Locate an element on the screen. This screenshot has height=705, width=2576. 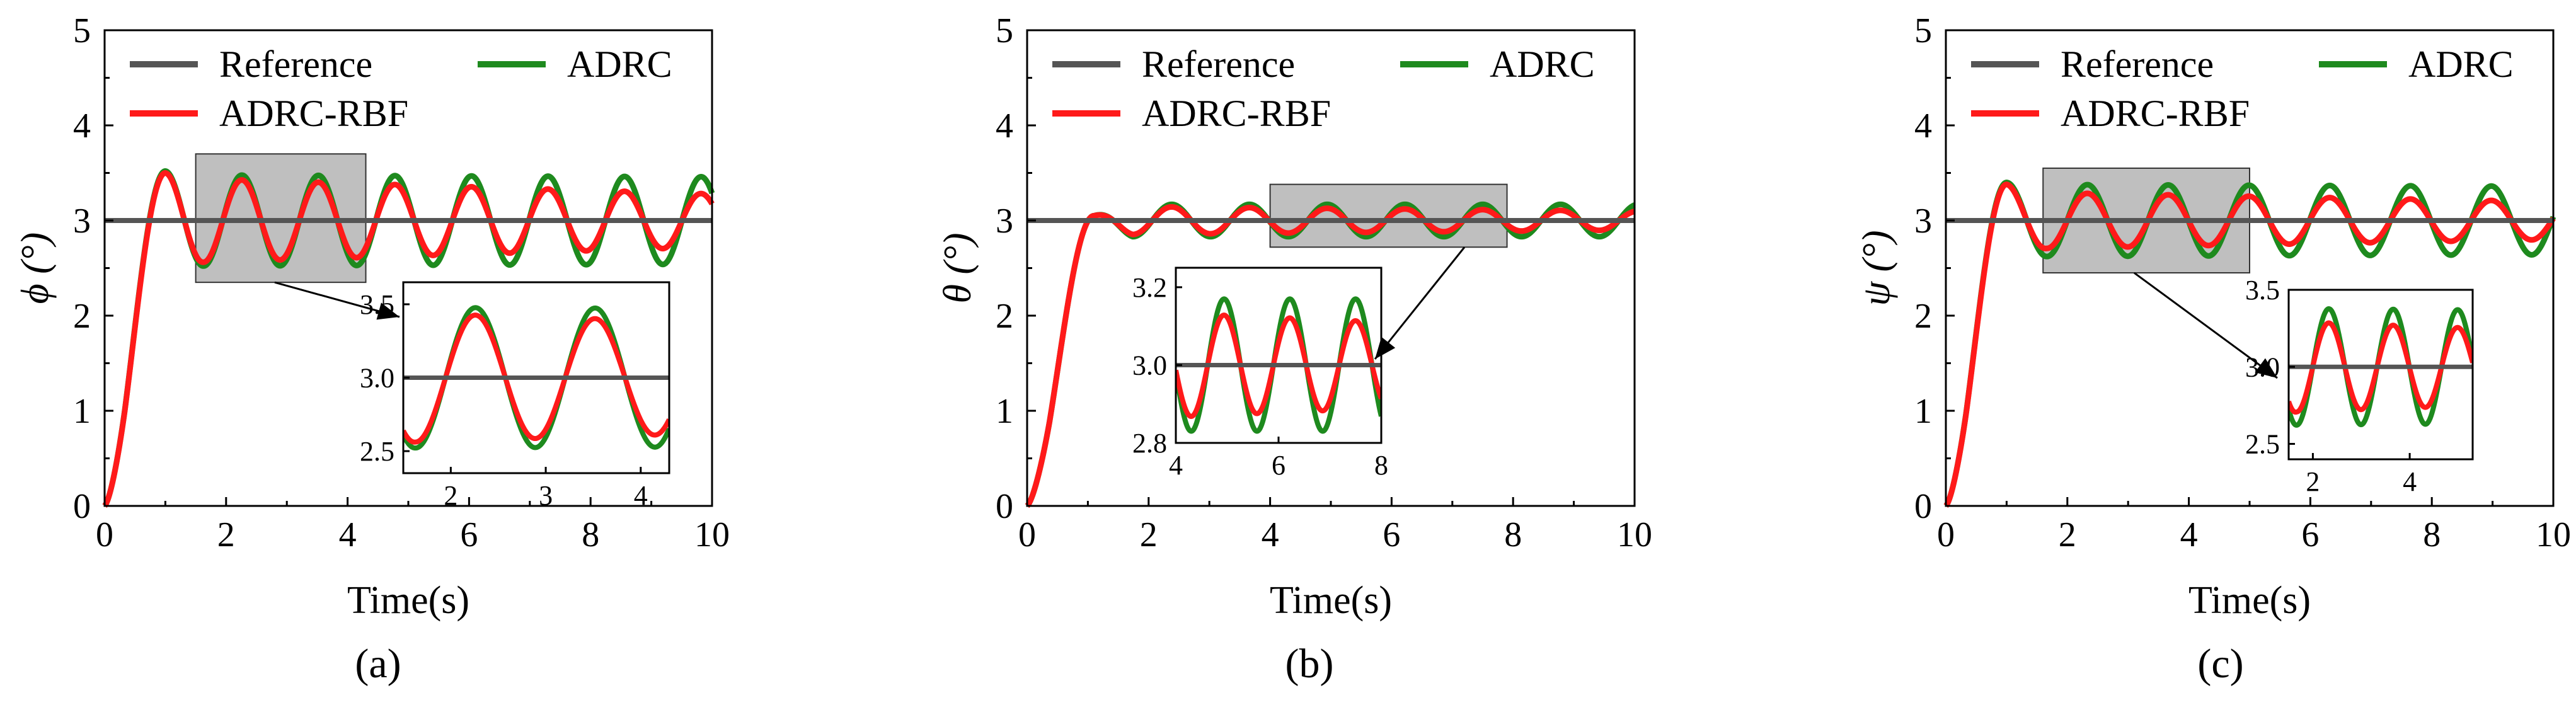
inset-plot: 4 6 8 2.8 3.0 3.2 is located at coordinates (1260, 374).